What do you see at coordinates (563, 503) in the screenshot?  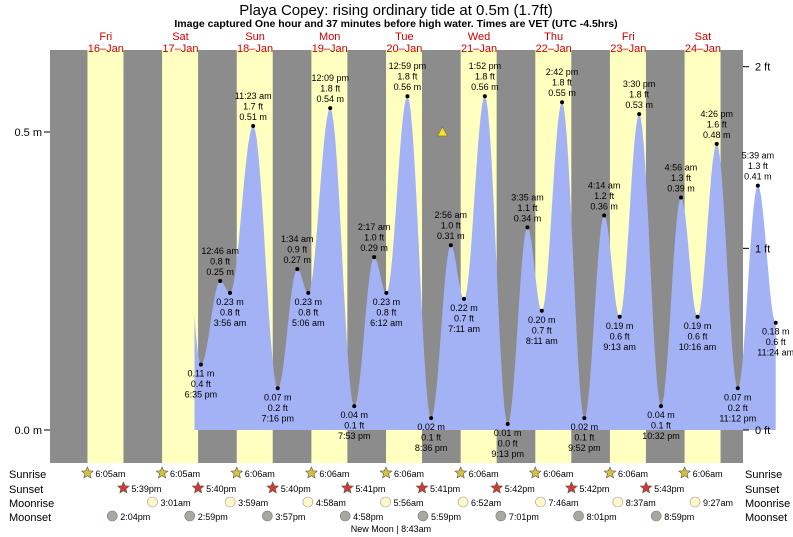 I see `moonrise-time: 7:46am` at bounding box center [563, 503].